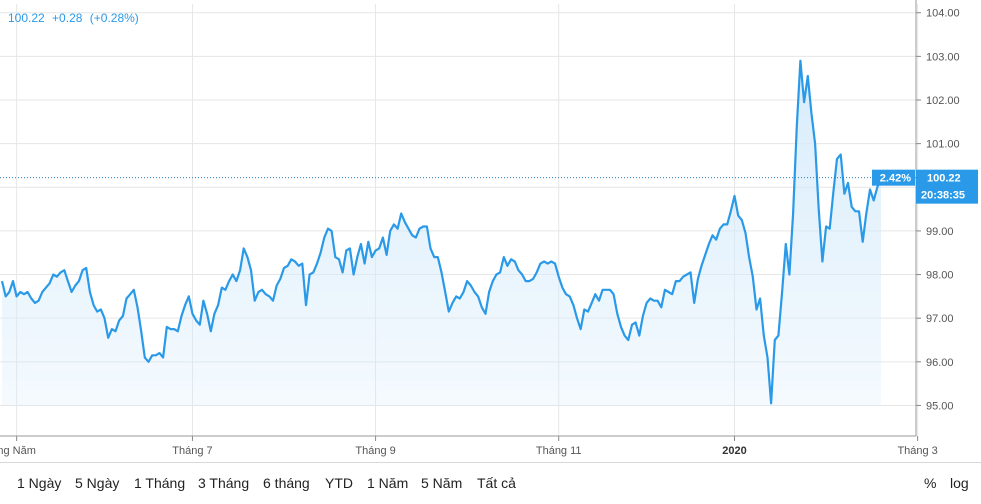  Describe the element at coordinates (734, 451) in the screenshot. I see `x-tick-label: 2020` at that location.